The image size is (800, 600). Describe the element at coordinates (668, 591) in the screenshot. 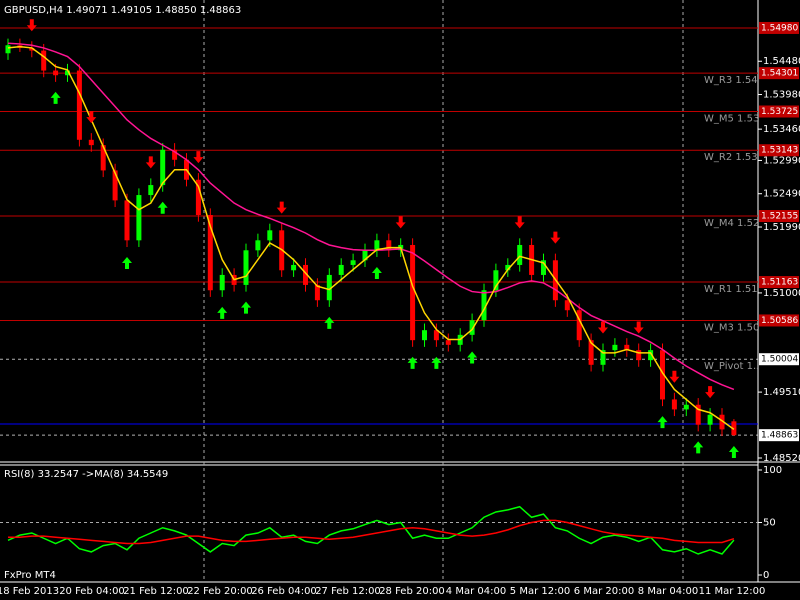

I see `x-tick-label: 8 Mar 04:00` at that location.